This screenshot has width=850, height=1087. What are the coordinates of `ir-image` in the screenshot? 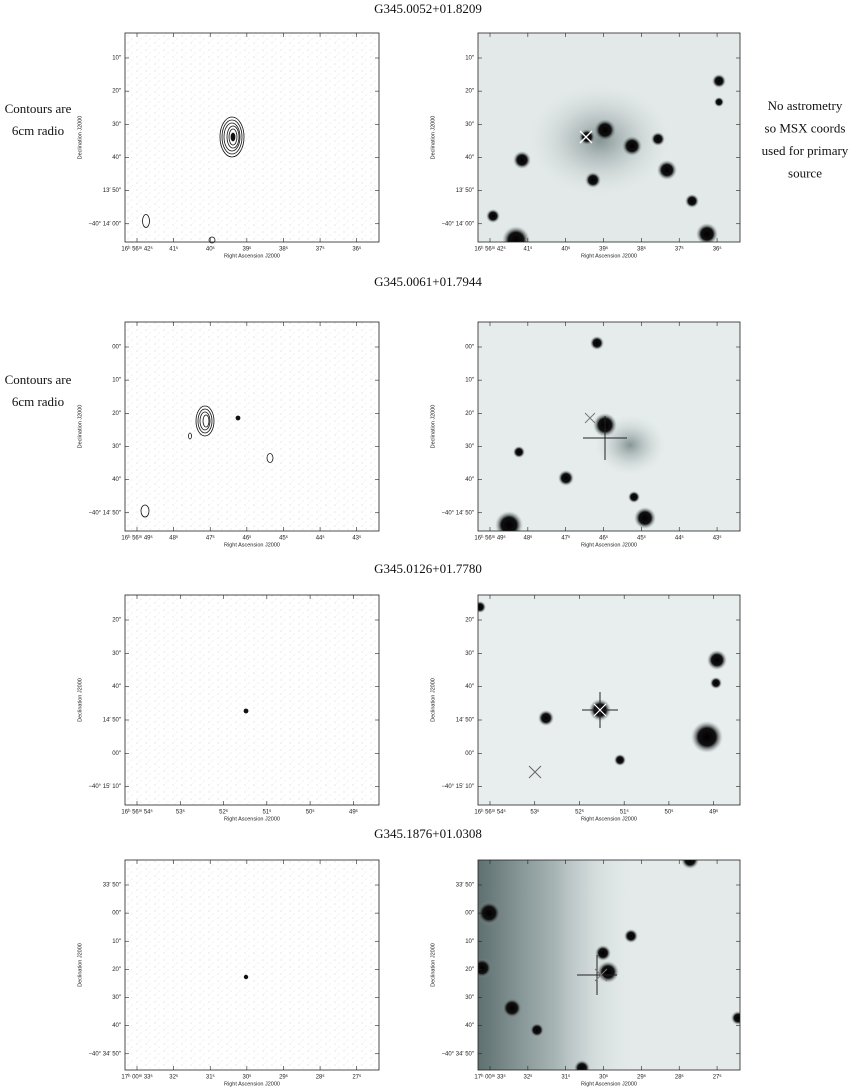 It's located at (609, 965).